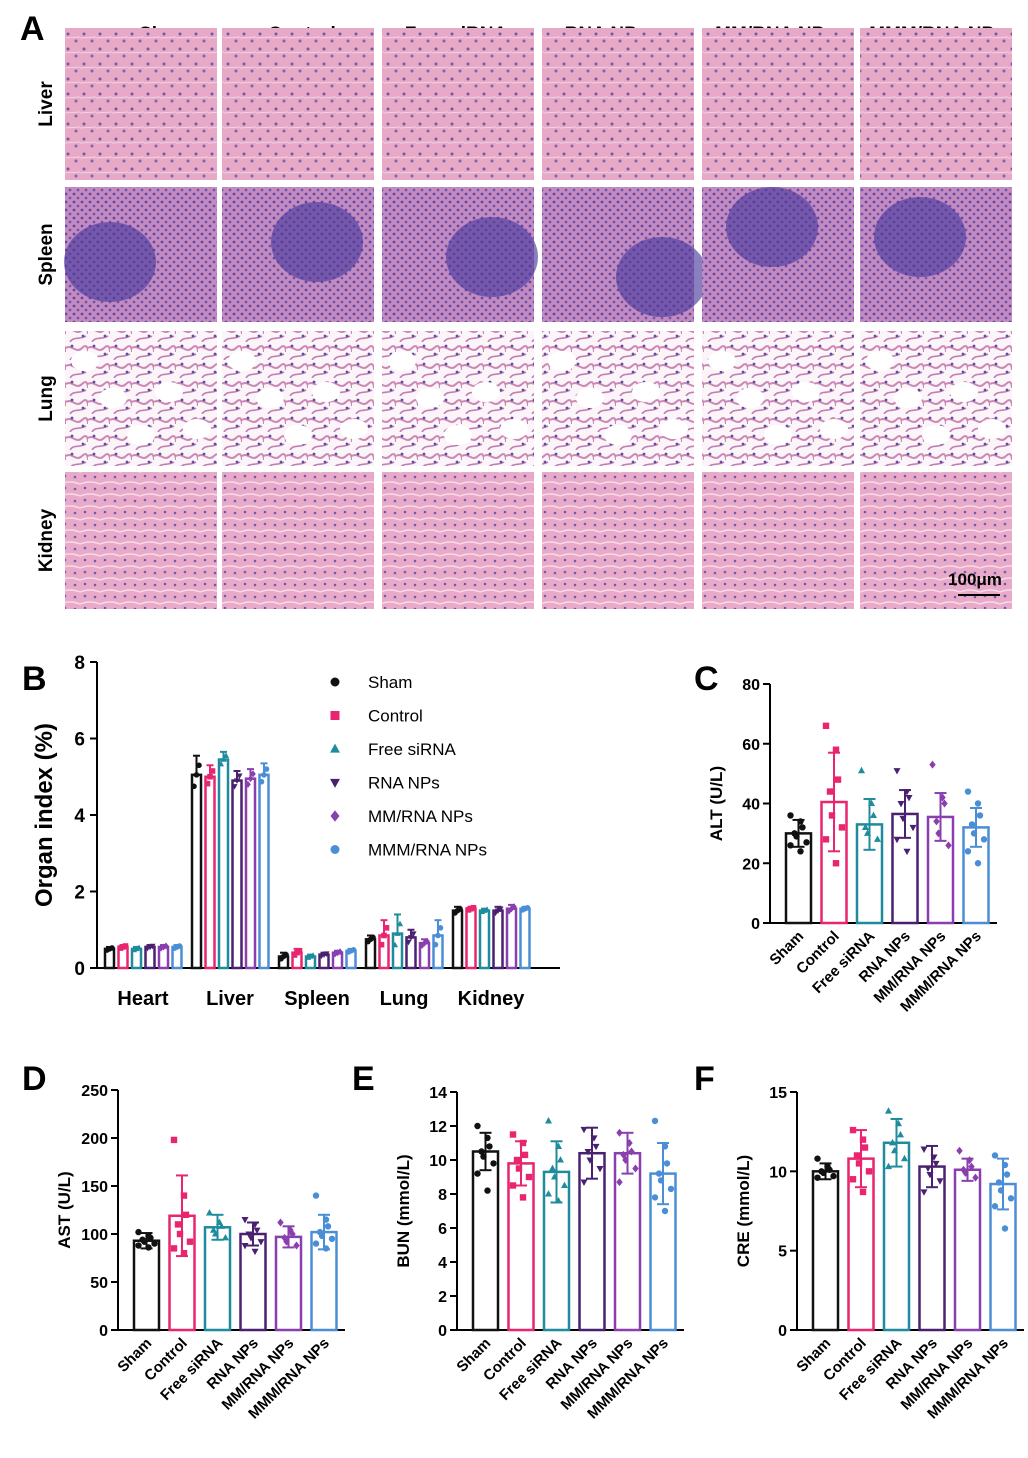 This screenshot has height=1458, width=1028. What do you see at coordinates (335, 783) in the screenshot?
I see `legend-marker` at bounding box center [335, 783].